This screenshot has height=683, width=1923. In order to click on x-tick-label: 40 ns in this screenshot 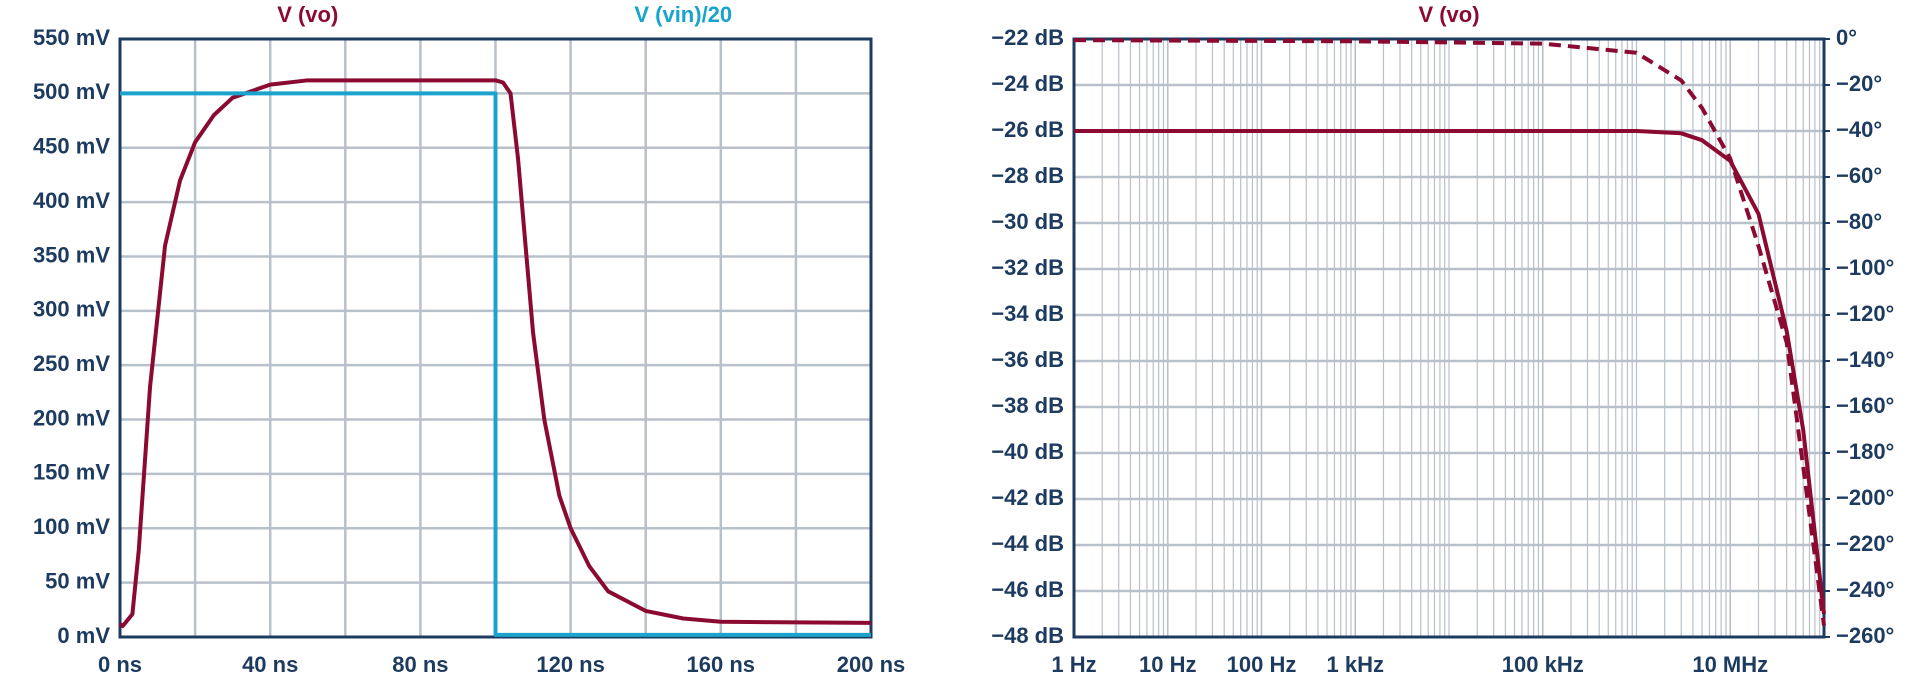, I will do `click(270, 664)`.